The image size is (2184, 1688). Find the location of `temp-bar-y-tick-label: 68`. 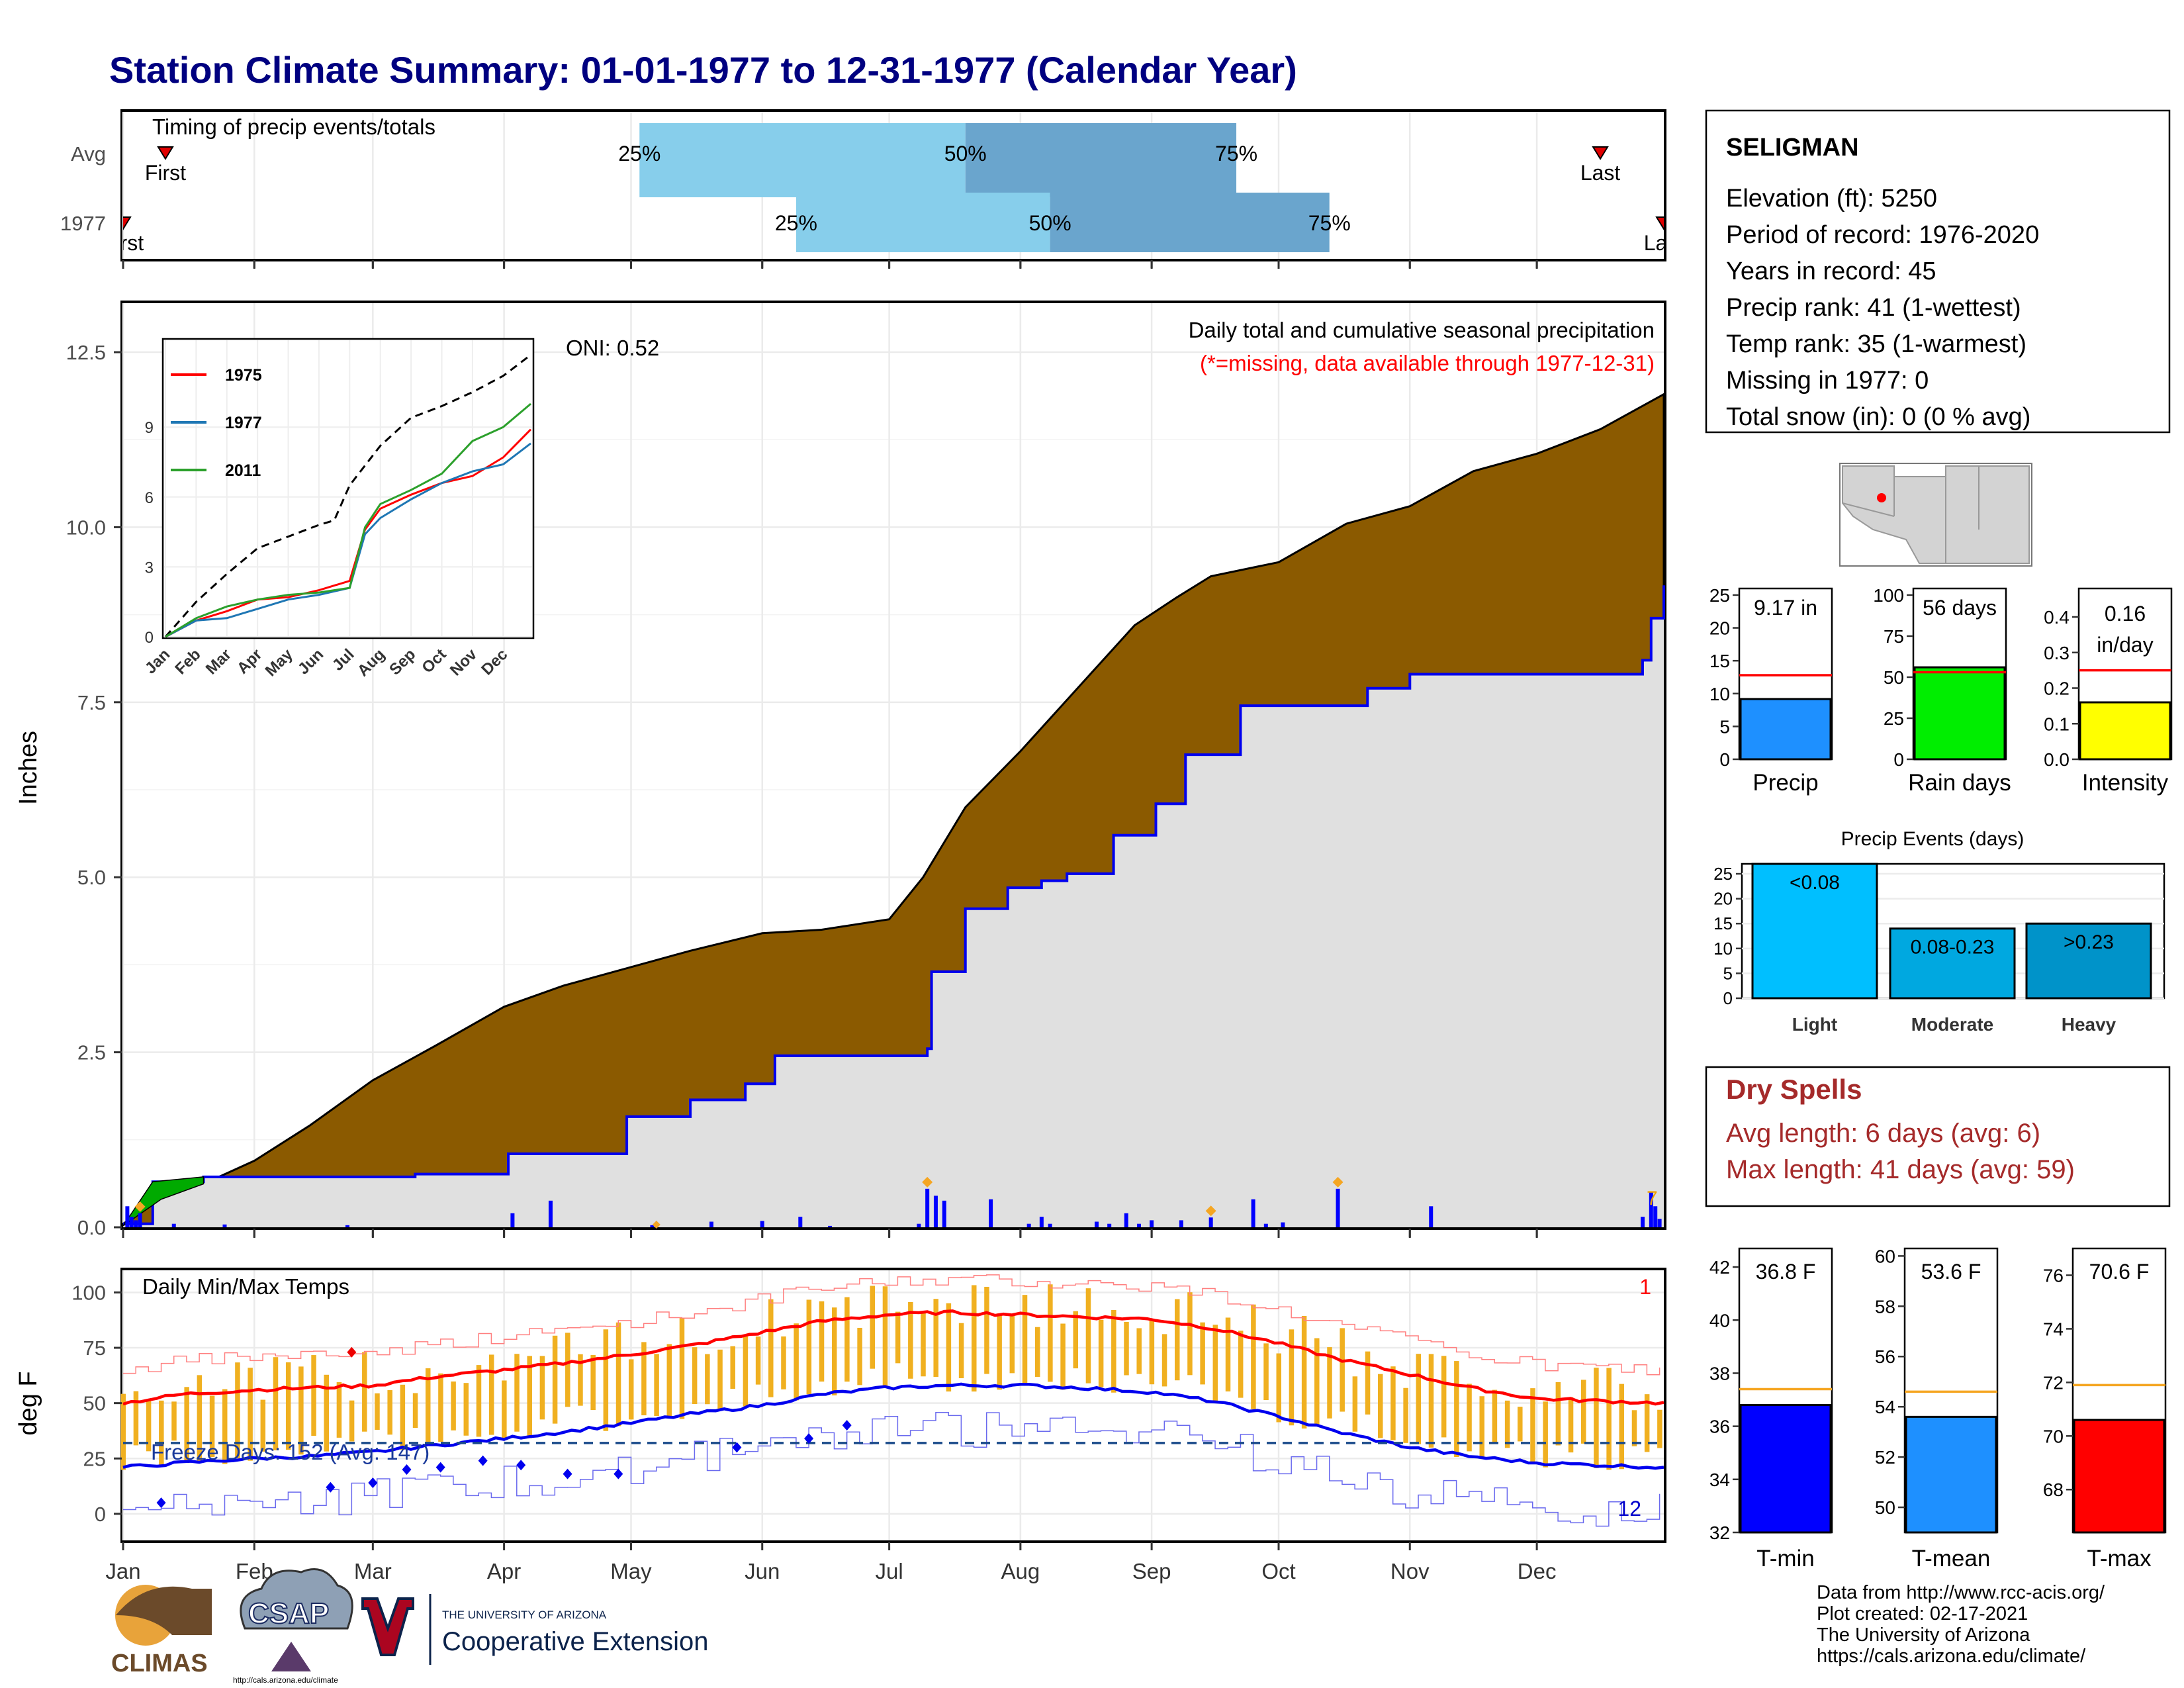

temp-bar-y-tick-label: 68 is located at coordinates (2053, 1489).